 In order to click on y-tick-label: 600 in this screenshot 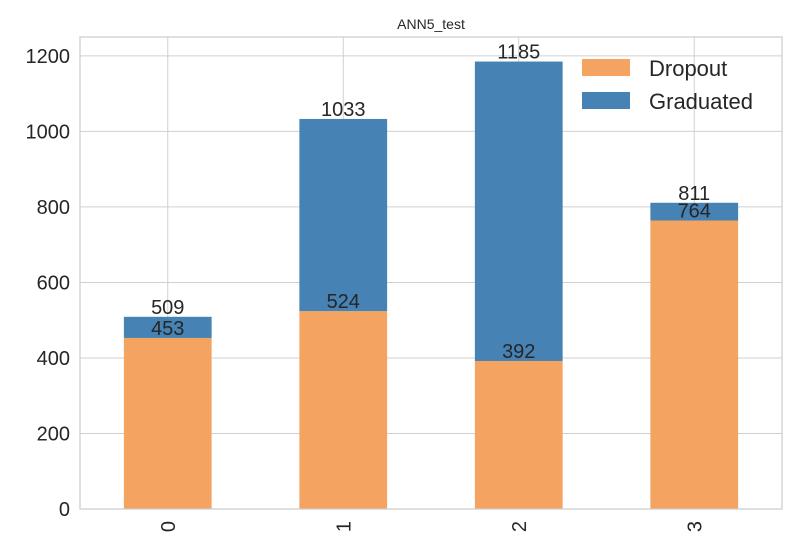, I will do `click(53, 283)`.